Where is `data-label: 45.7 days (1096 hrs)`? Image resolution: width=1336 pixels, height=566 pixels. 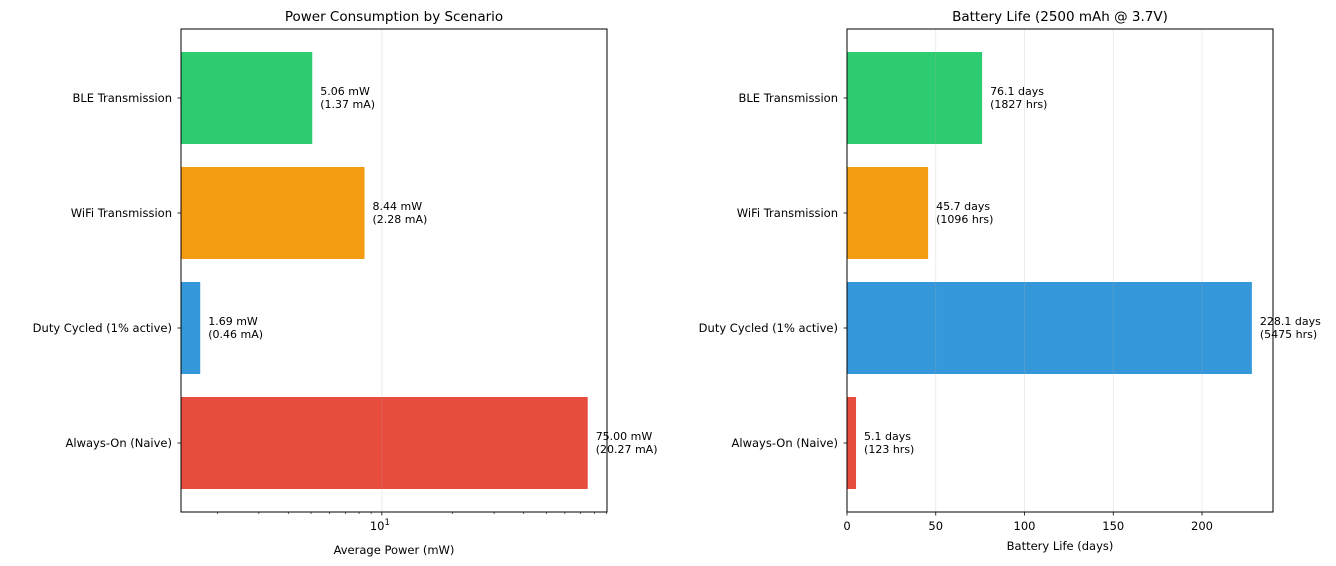
data-label: 45.7 days (1096 hrs) is located at coordinates (964, 213).